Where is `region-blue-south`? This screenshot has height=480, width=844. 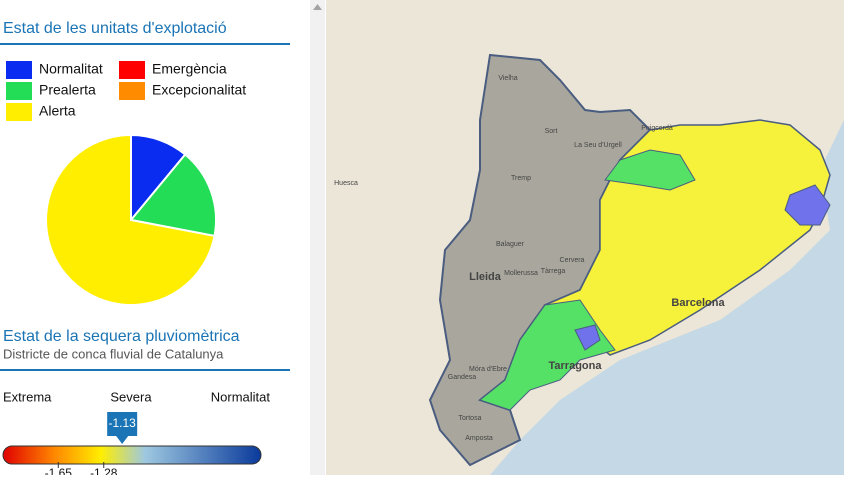 region-blue-south is located at coordinates (587, 337).